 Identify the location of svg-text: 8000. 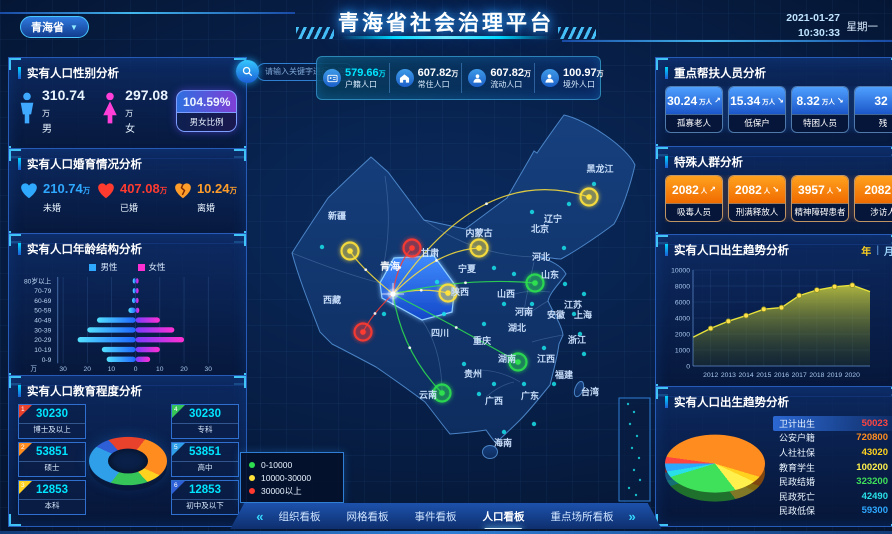
(682, 286).